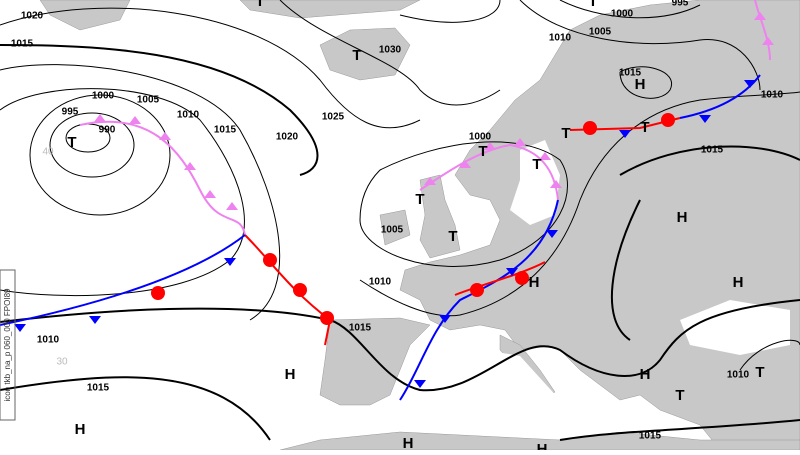  What do you see at coordinates (48, 152) in the screenshot?
I see `latitude-label: 40` at bounding box center [48, 152].